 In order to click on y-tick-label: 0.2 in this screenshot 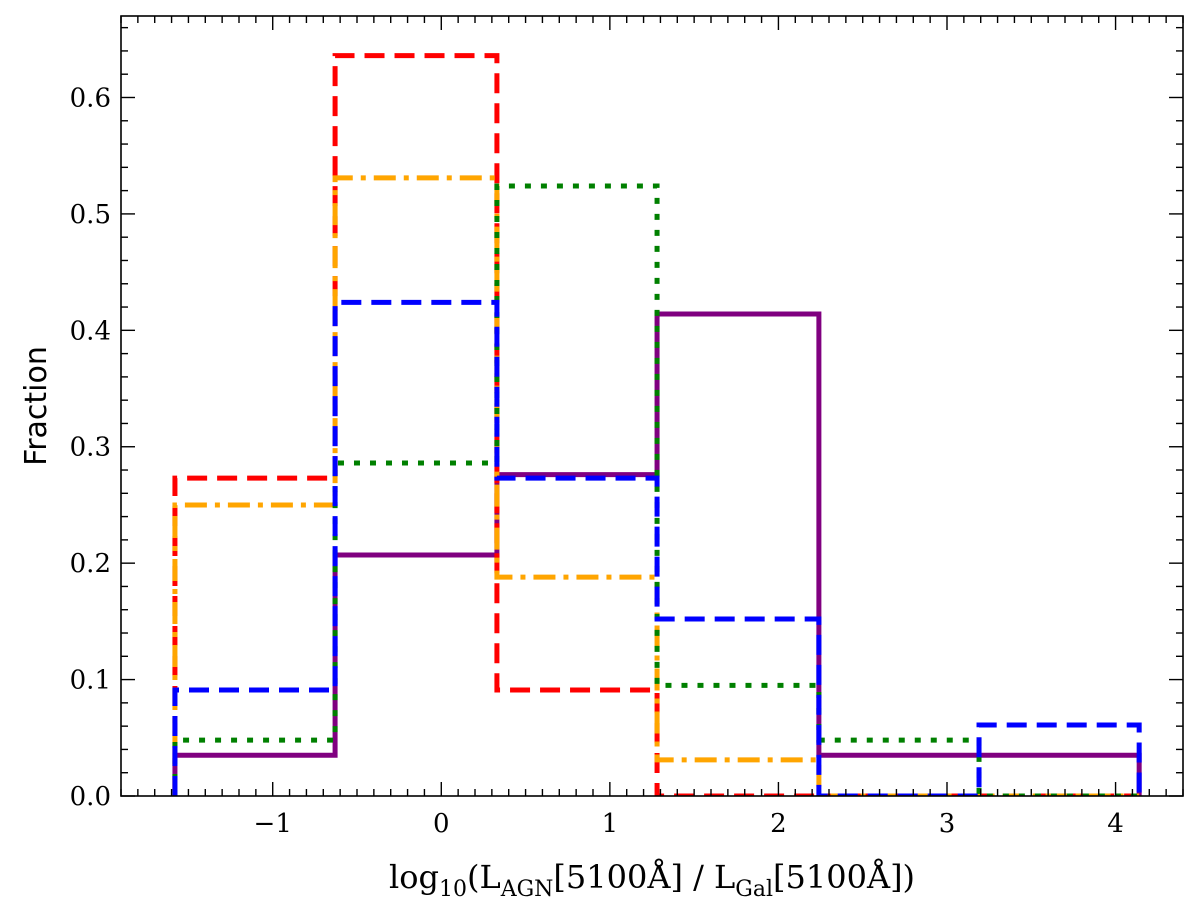, I will do `click(90, 564)`.